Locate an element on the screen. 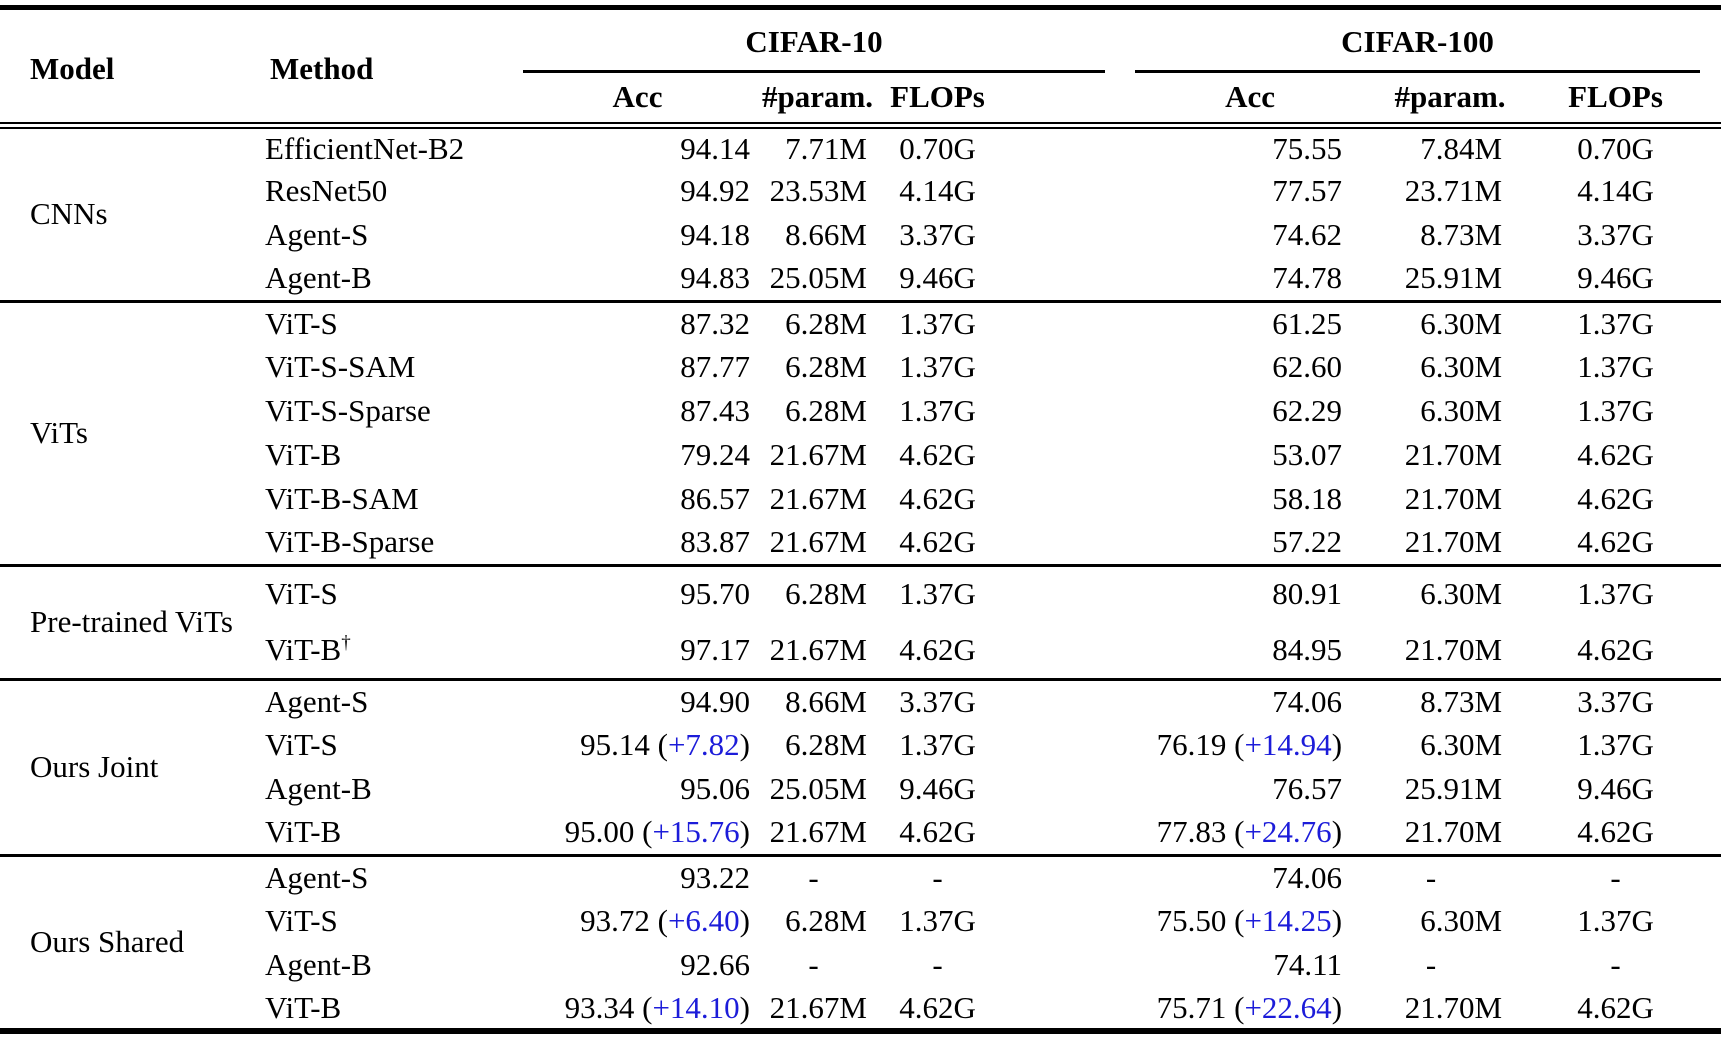 The width and height of the screenshot is (1721, 1040). cell-c100-acc: 76.19 (+14.94) is located at coordinates (1249, 744).